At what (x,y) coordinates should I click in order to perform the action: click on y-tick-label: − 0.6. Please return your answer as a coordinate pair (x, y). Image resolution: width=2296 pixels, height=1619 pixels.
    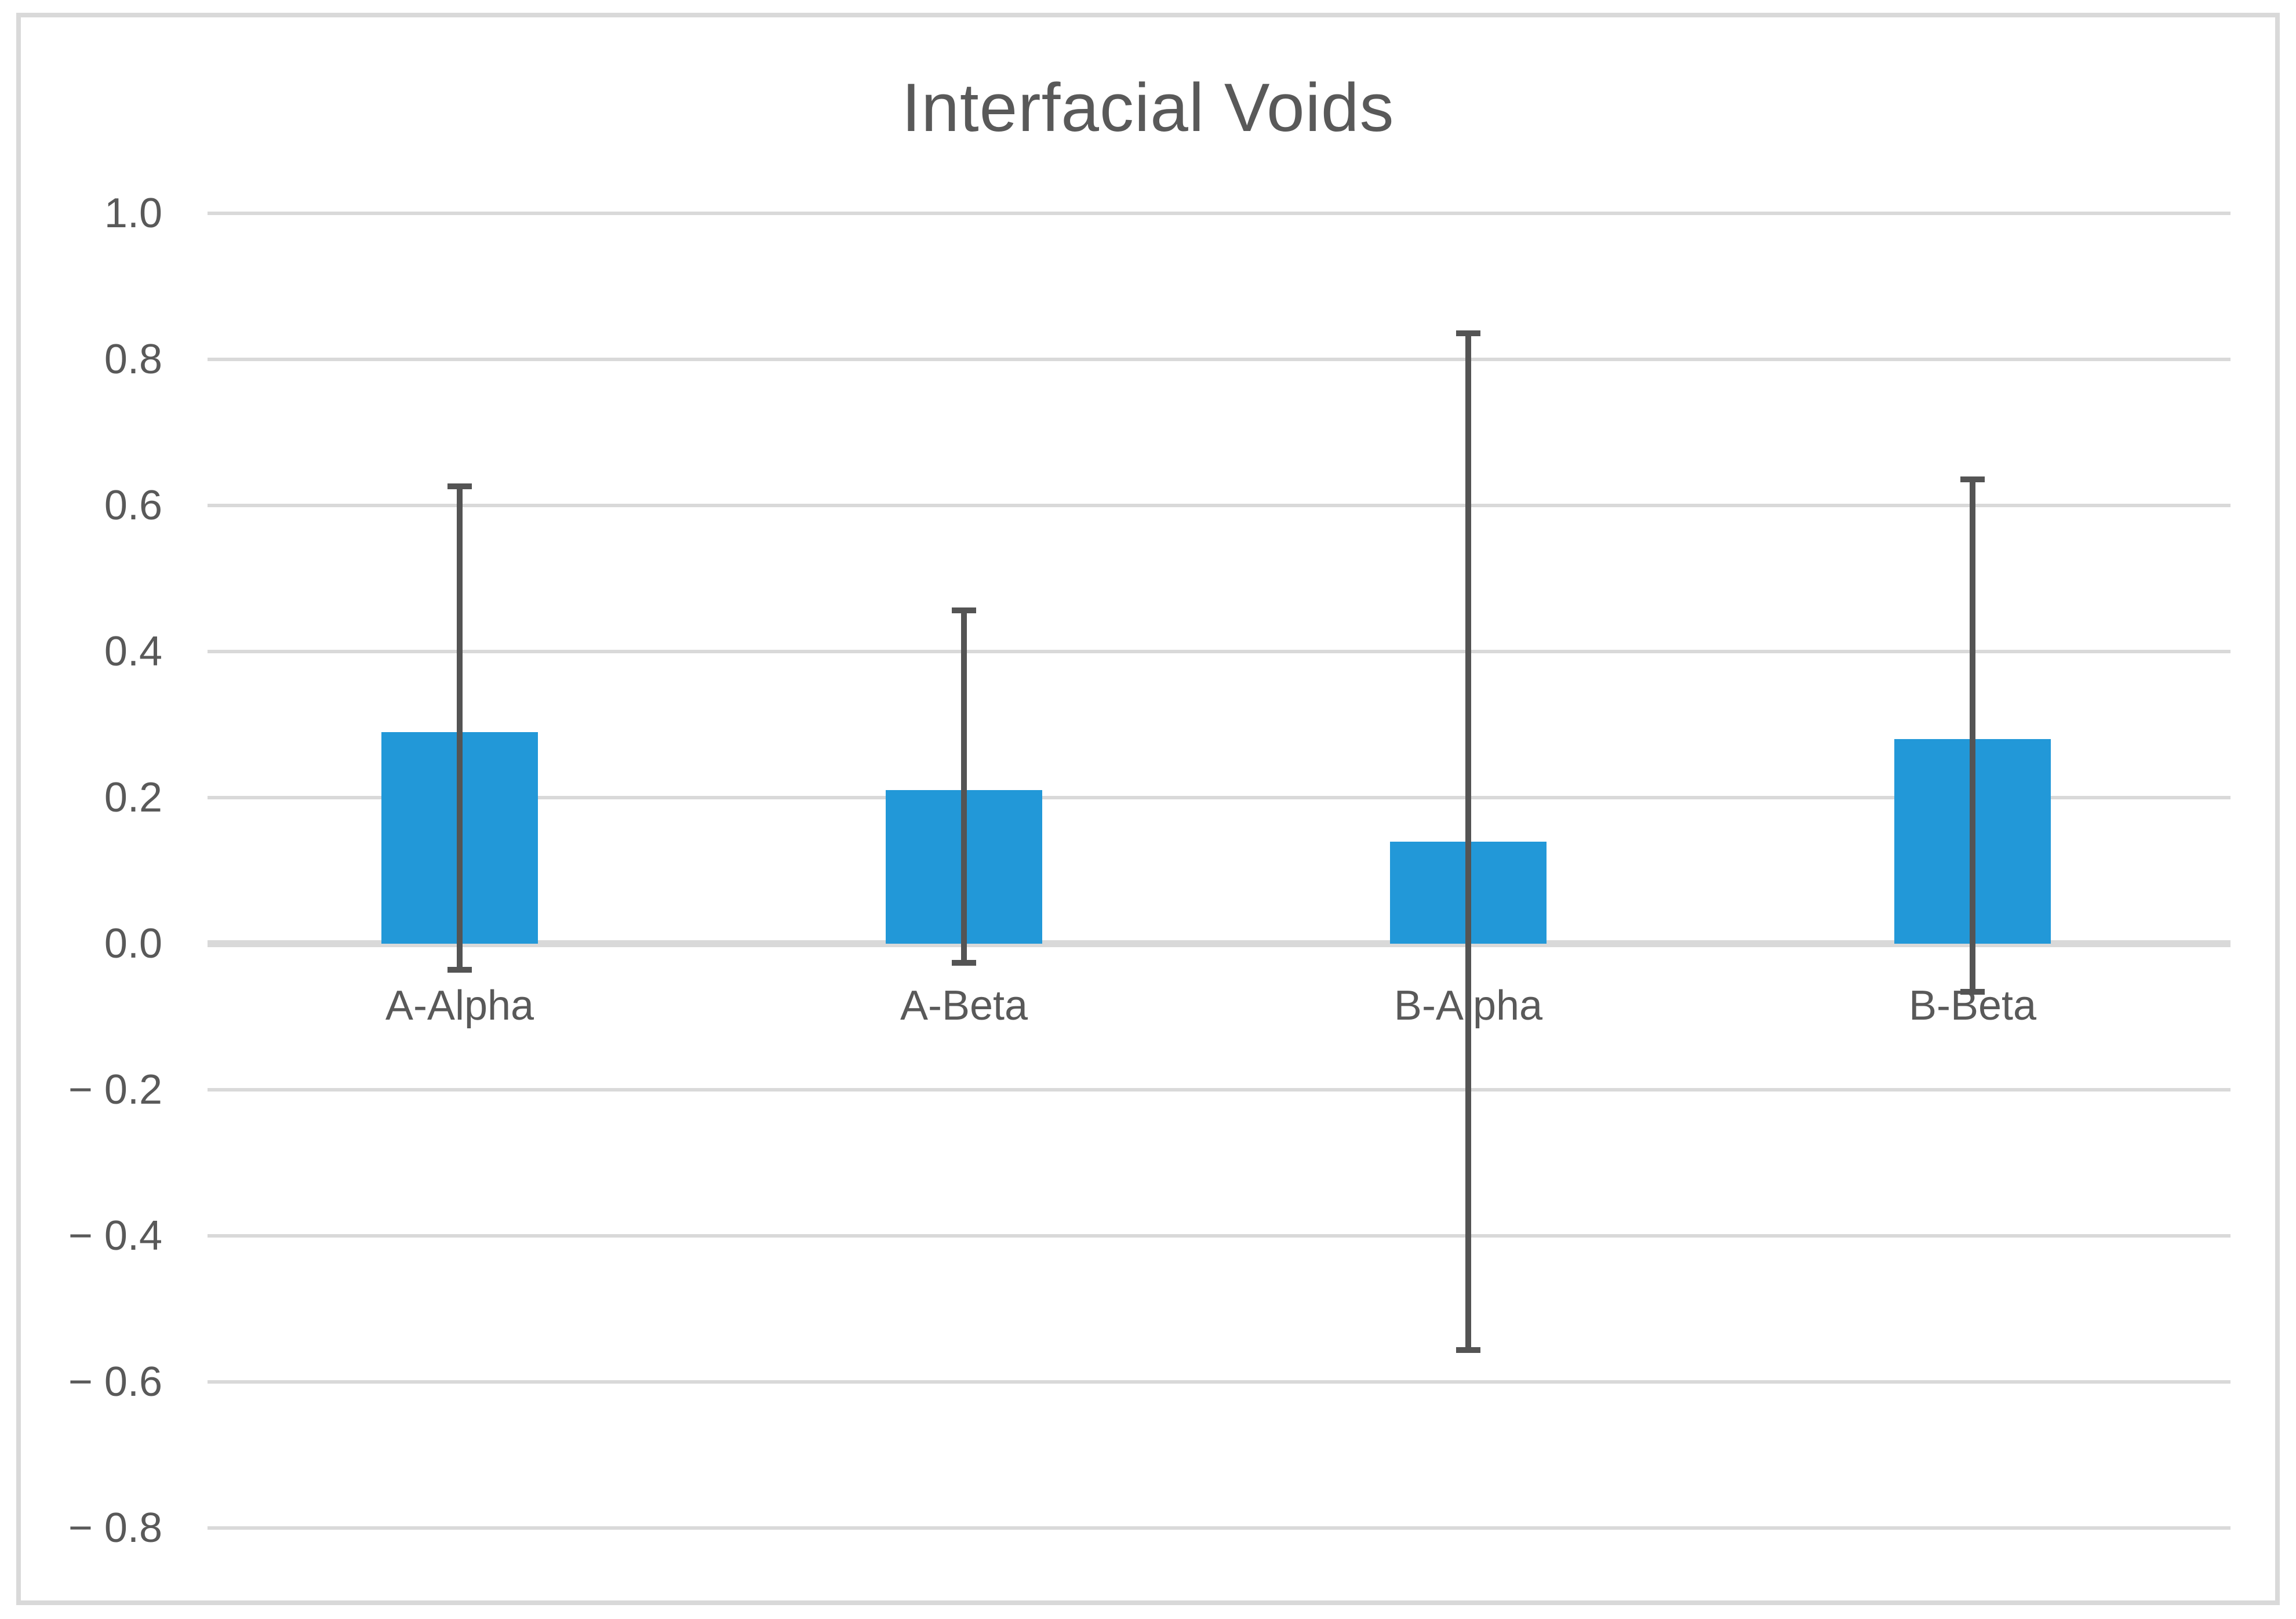
    Looking at the image, I should click on (115, 1382).